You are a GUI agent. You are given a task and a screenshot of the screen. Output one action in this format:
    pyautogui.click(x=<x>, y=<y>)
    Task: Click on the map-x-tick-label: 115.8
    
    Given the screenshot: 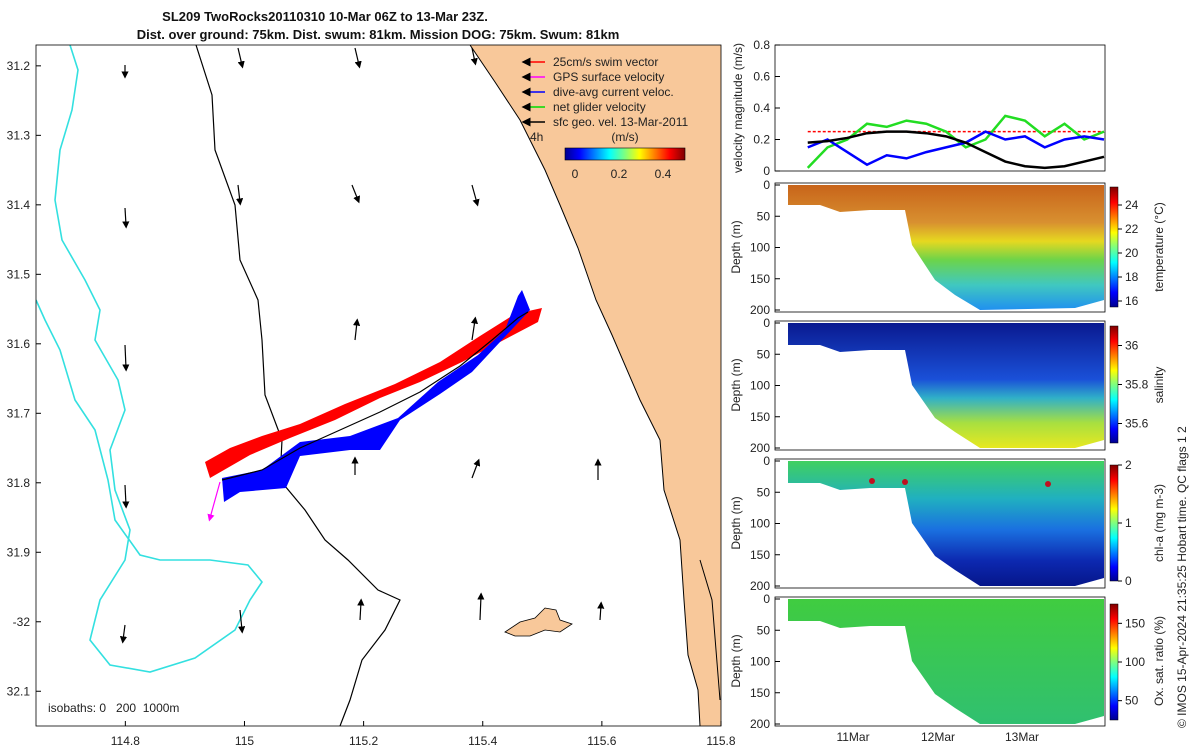 What is the action you would take?
    pyautogui.click(x=720, y=741)
    